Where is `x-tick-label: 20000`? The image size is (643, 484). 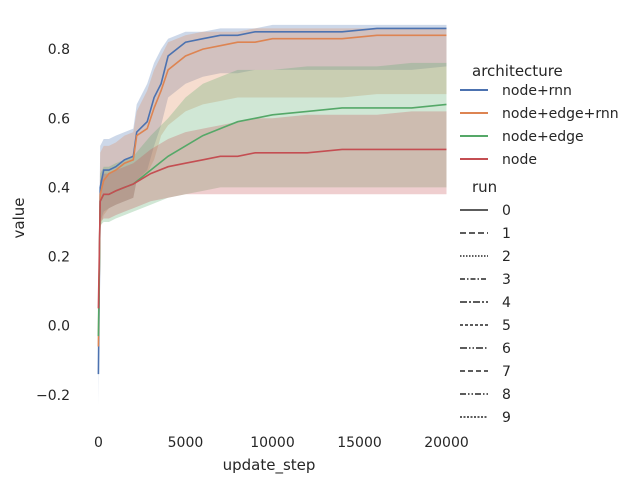 x-tick-label: 20000 is located at coordinates (446, 443).